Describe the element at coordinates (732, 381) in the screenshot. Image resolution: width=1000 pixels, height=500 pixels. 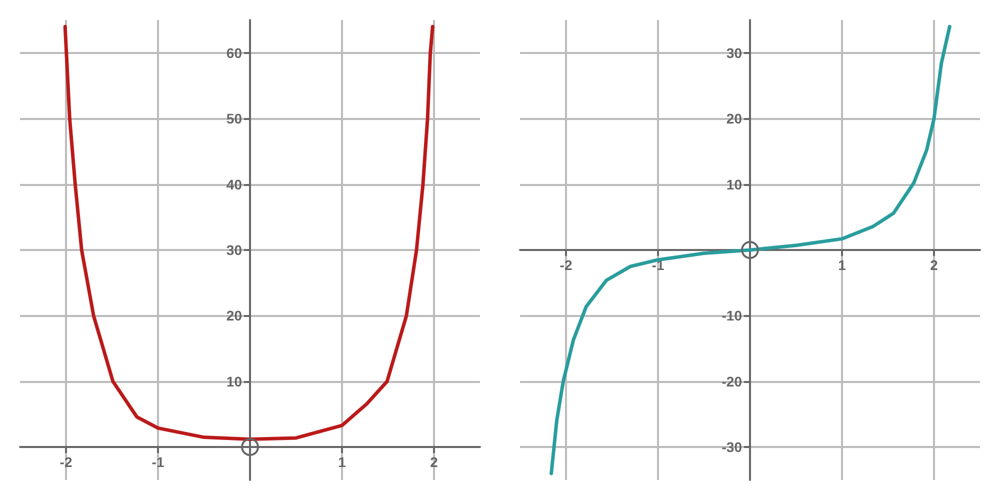
I see `y-tick-label: -20` at that location.